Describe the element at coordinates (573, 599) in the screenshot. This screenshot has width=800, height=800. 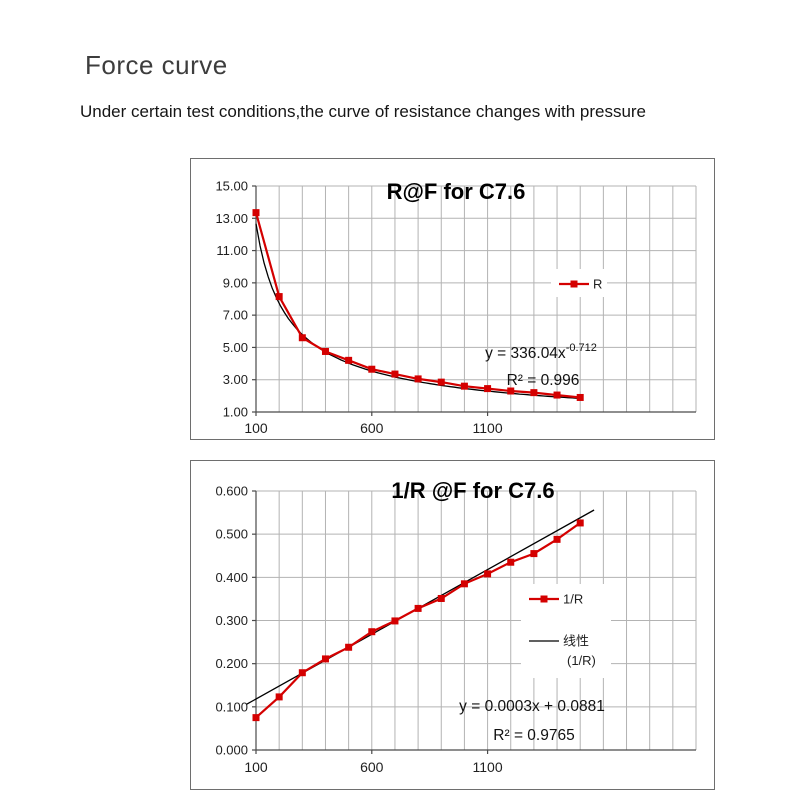
I see `legend-label: 1/R` at that location.